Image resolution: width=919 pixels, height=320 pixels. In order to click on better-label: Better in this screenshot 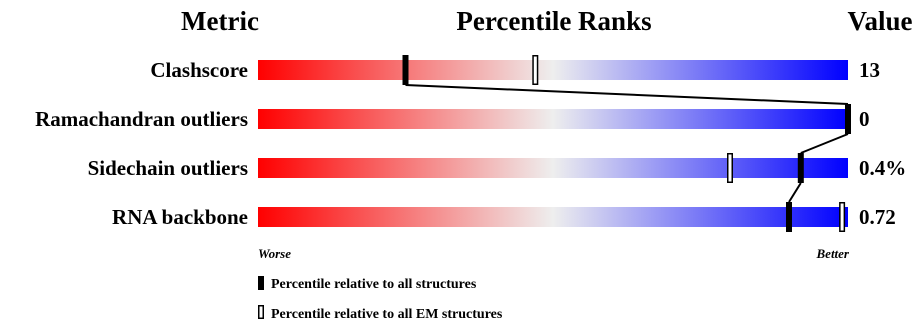, I will do `click(833, 253)`.